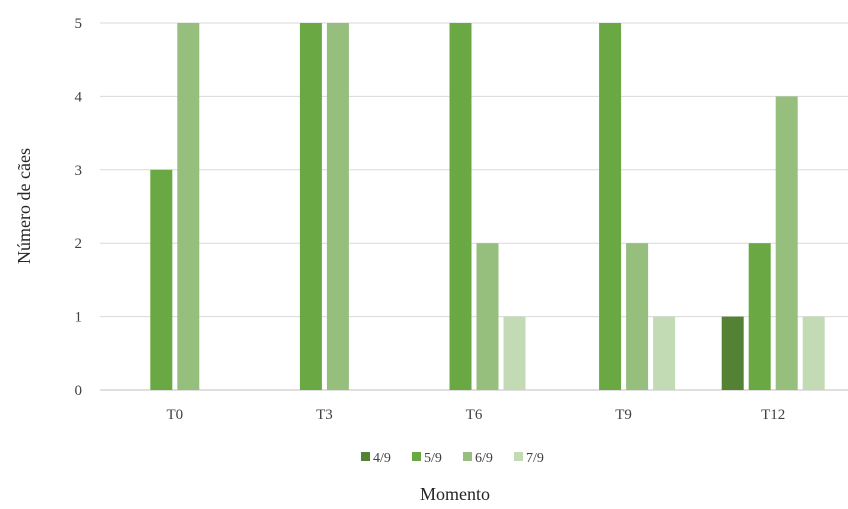 The width and height of the screenshot is (848, 509). Describe the element at coordinates (460, 206) in the screenshot. I see `bar-T6-5/9` at that location.